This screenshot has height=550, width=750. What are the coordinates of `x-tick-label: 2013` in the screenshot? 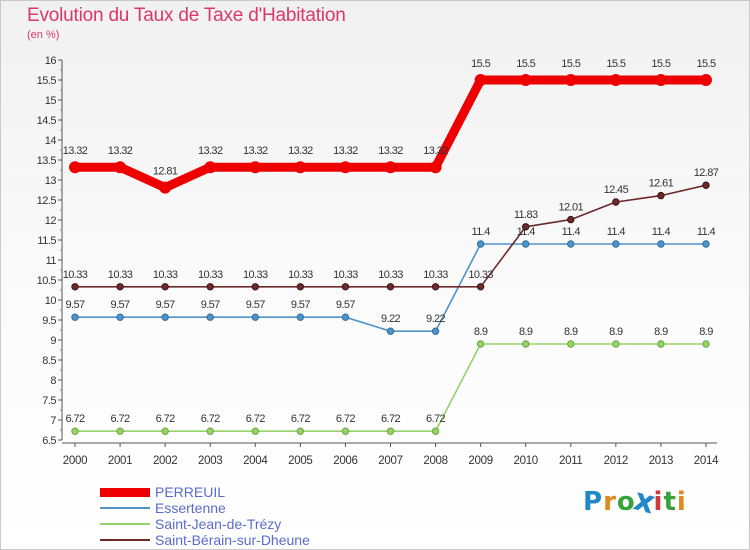 It's located at (661, 461).